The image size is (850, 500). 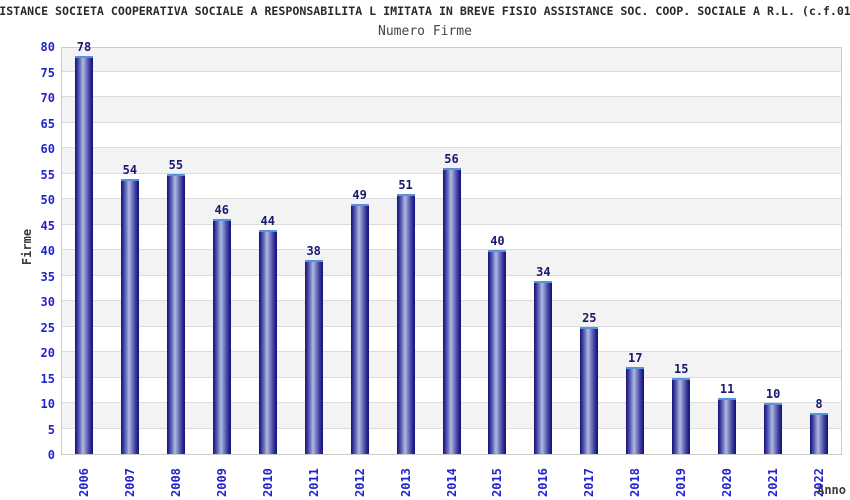 What do you see at coordinates (425, 31) in the screenshot?
I see `chart-subtitle: Numero Firme` at bounding box center [425, 31].